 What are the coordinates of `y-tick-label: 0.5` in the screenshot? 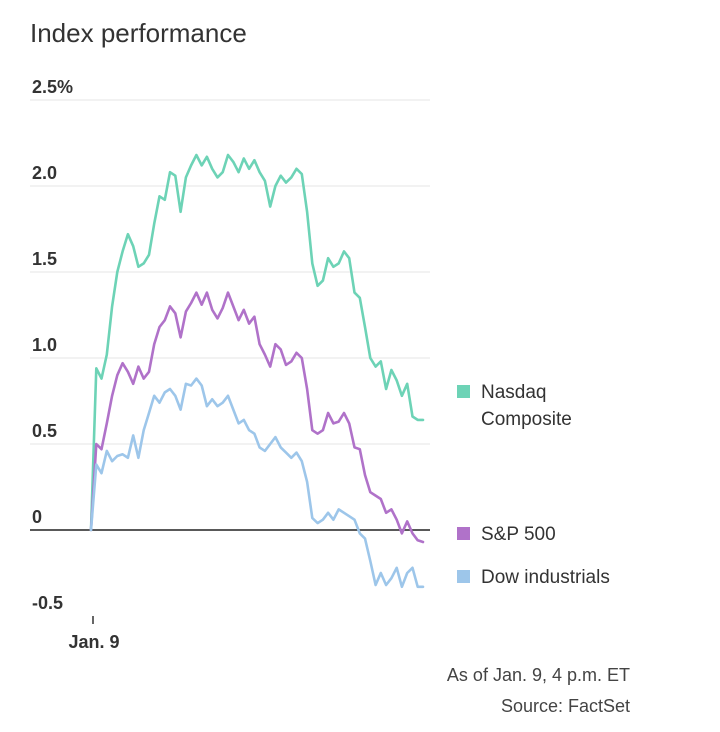 It's located at (44, 431).